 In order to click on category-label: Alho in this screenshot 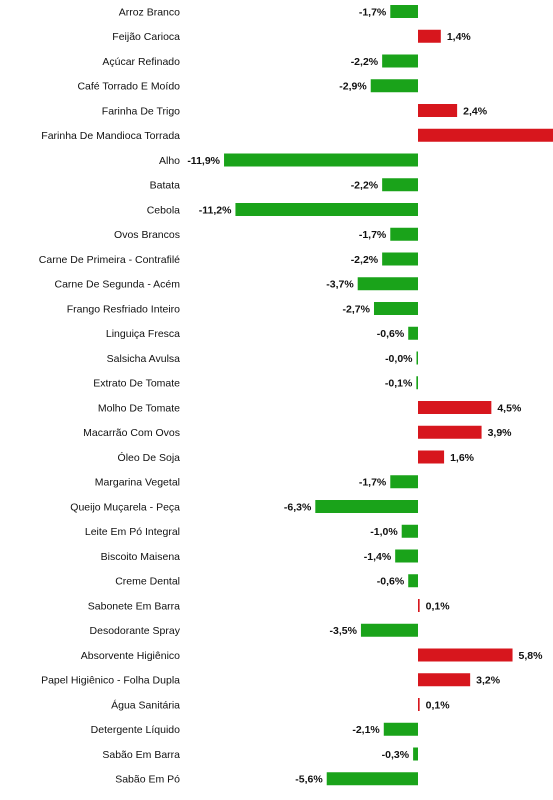, I will do `click(169, 161)`.